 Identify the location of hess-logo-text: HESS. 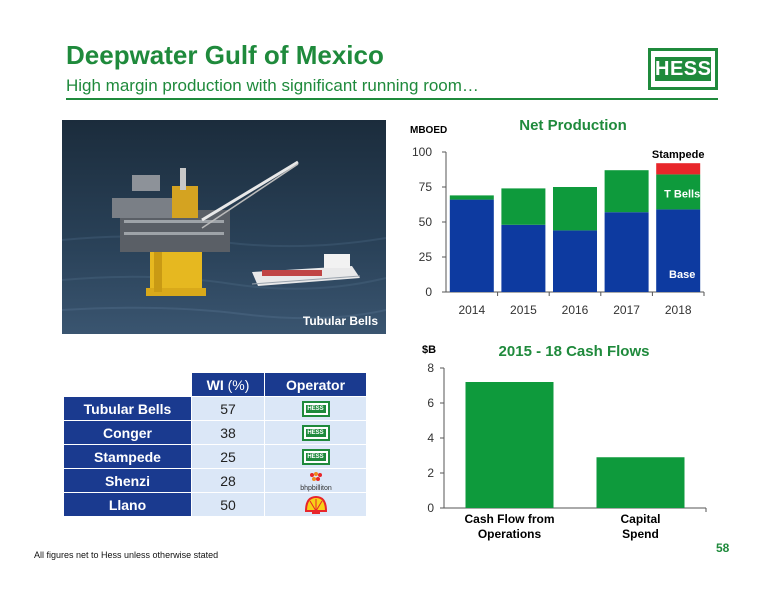
(683, 69).